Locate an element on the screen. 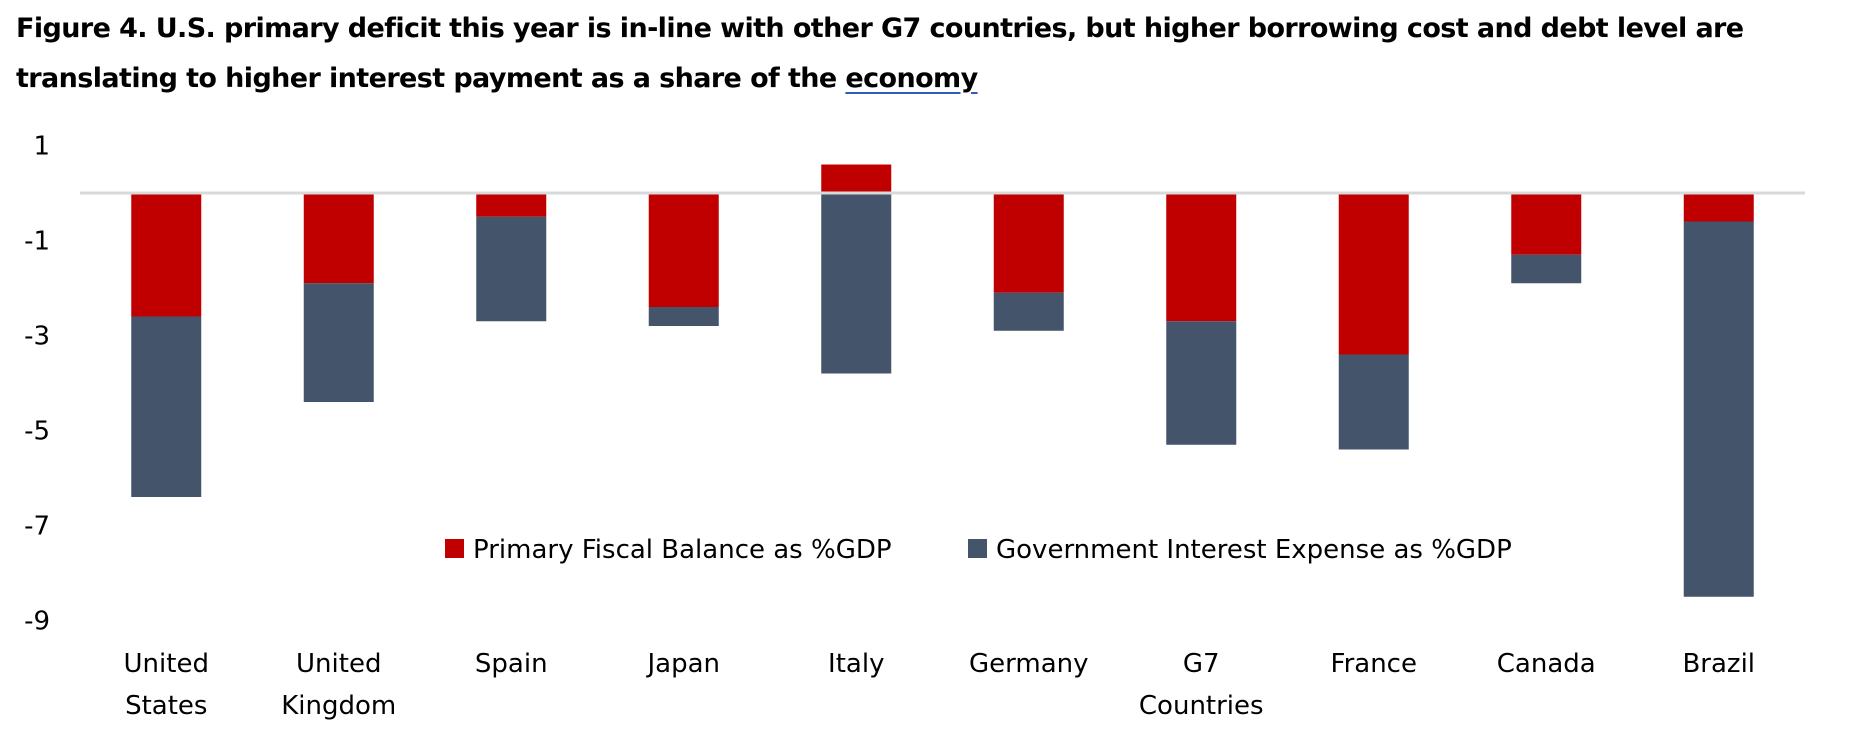 This screenshot has width=1872, height=742. x-tick-label: Japan is located at coordinates (682, 664).